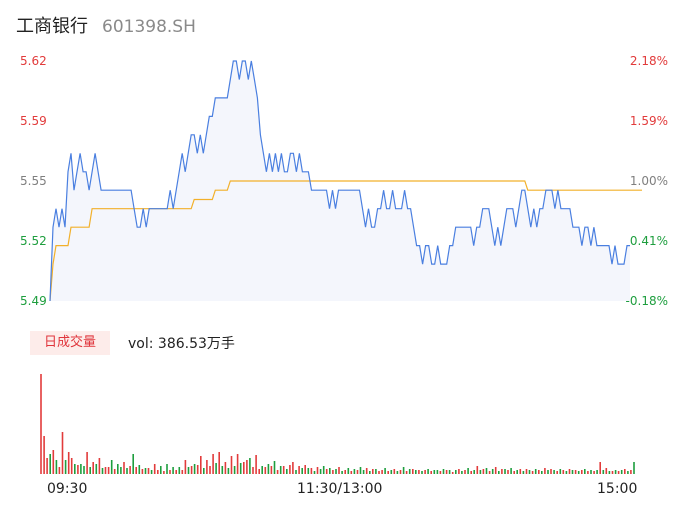 This screenshot has height=524, width=686. I want to click on time-label-close: 15:00, so click(617, 489).